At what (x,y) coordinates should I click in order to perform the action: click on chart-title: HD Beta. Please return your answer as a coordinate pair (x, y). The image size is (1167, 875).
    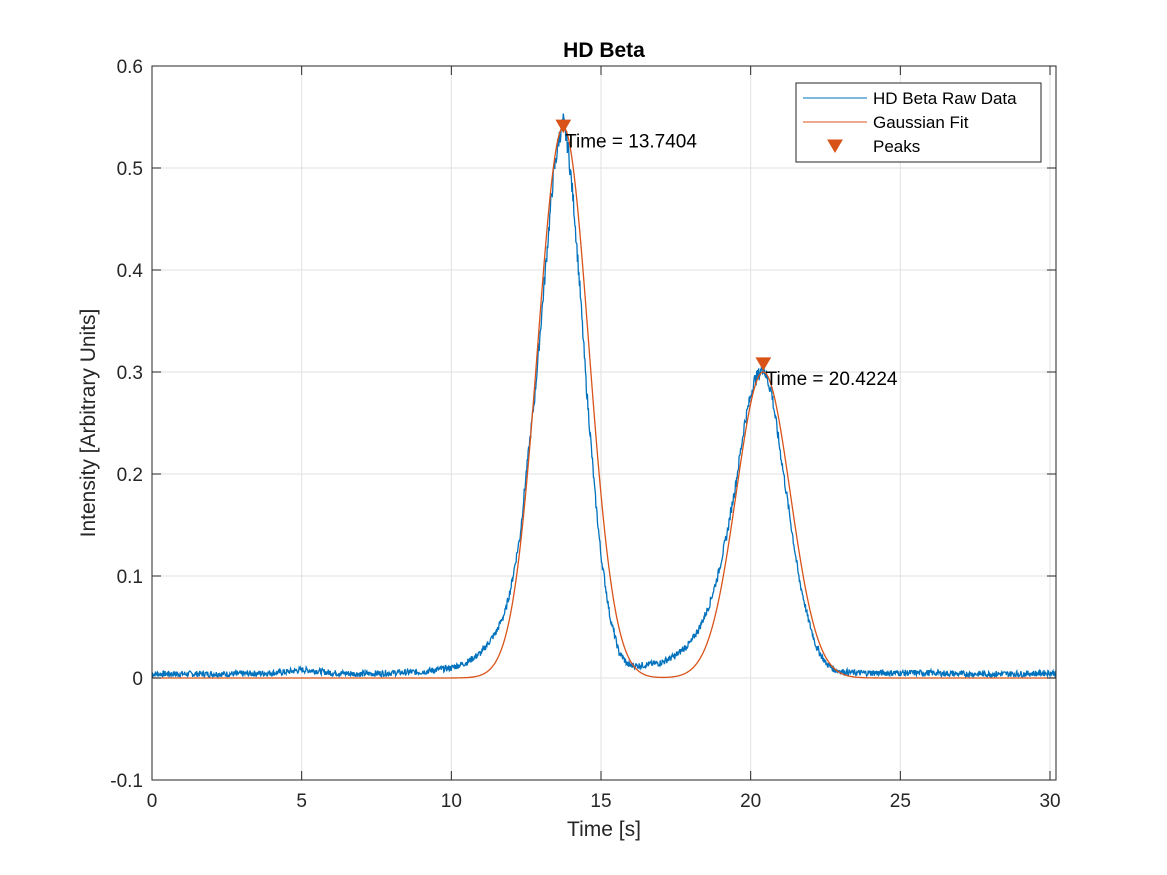
    Looking at the image, I should click on (604, 50).